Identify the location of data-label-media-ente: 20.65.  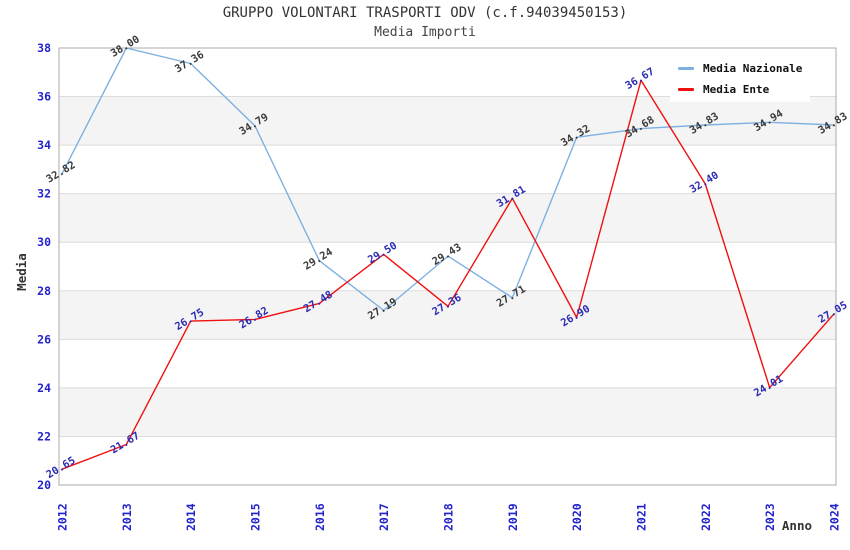
(60, 468).